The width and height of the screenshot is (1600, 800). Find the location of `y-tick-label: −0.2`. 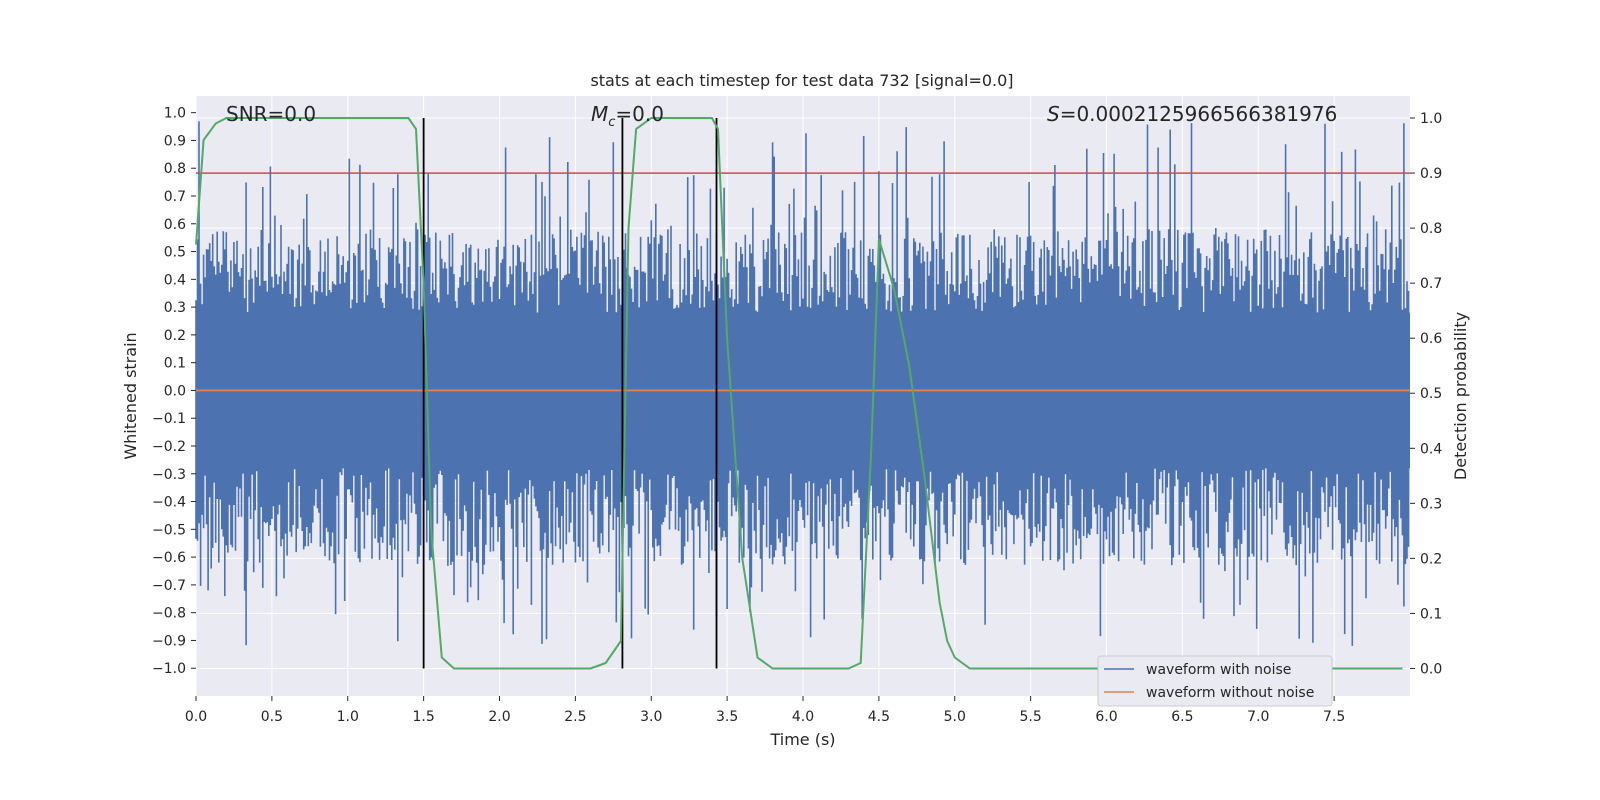

y-tick-label: −0.2 is located at coordinates (169, 447).